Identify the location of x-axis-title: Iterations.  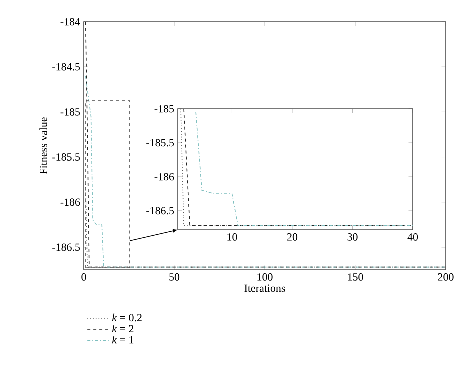
(265, 288).